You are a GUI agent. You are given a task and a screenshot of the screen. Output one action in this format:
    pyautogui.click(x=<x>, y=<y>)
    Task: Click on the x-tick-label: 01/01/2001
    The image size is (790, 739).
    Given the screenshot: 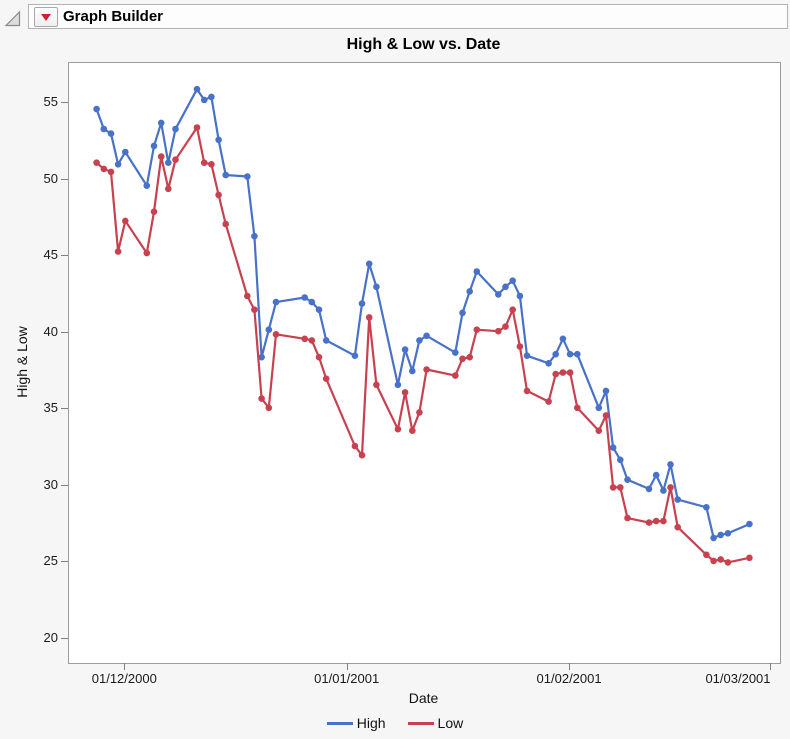 What is the action you would take?
    pyautogui.click(x=347, y=678)
    